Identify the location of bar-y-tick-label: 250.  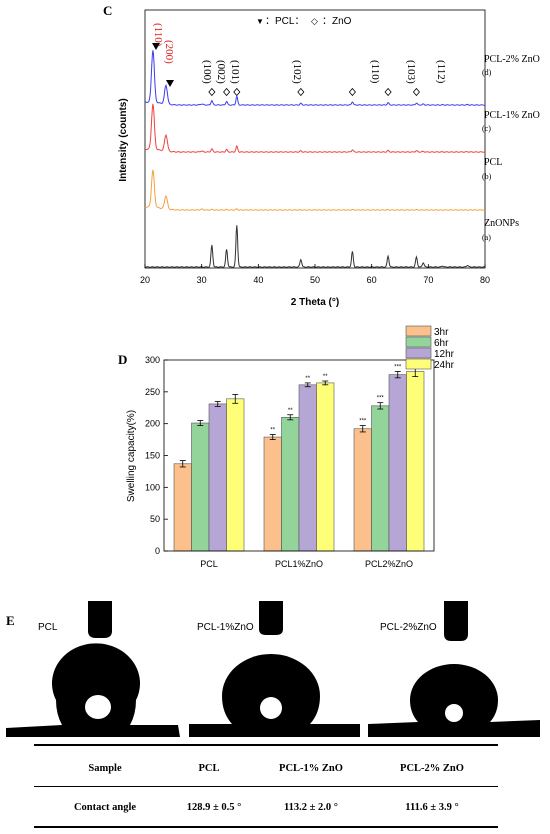
(152, 392).